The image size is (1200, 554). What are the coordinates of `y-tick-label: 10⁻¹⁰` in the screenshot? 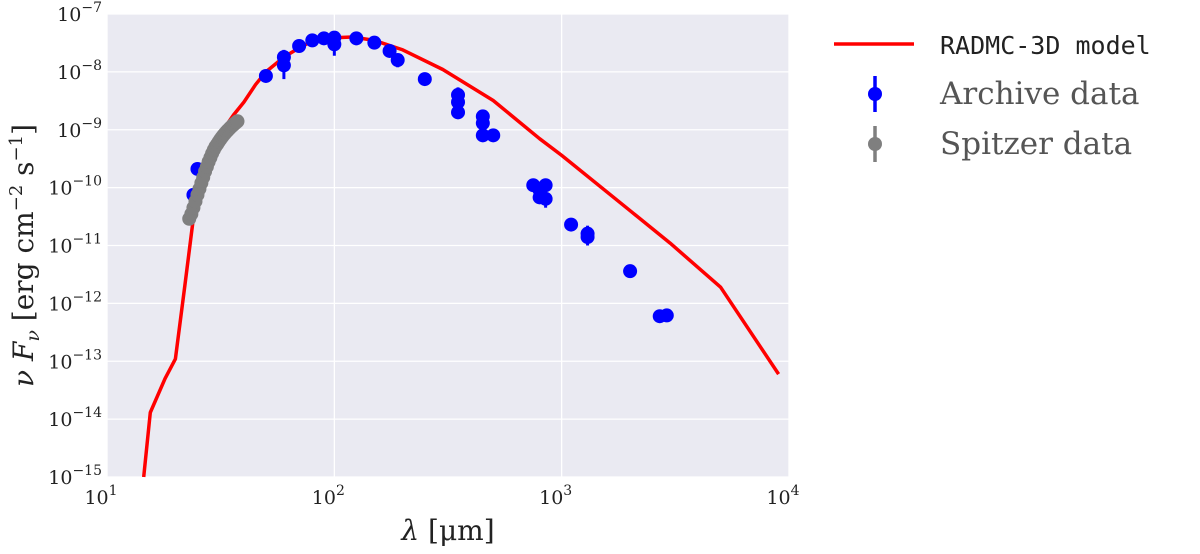 It's located at (75, 187).